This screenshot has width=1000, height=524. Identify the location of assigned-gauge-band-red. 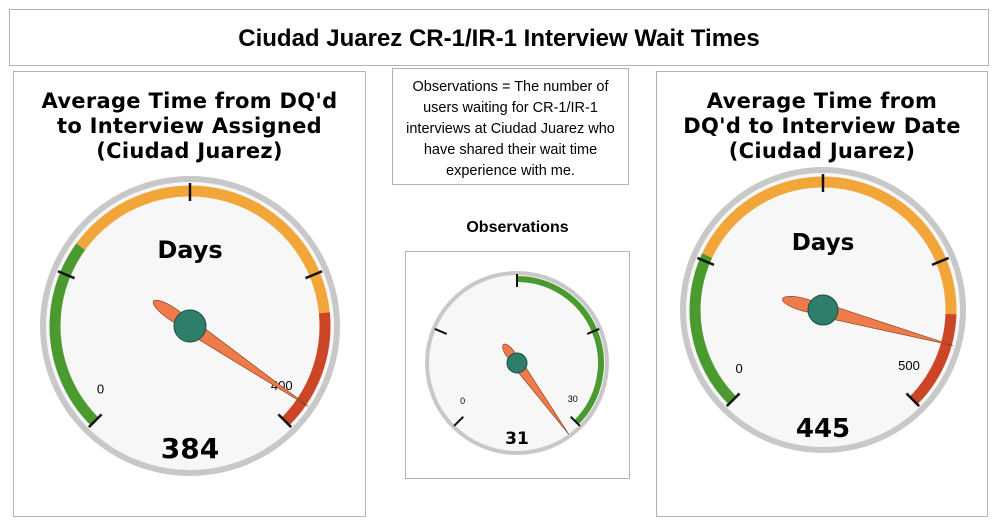
(306, 369).